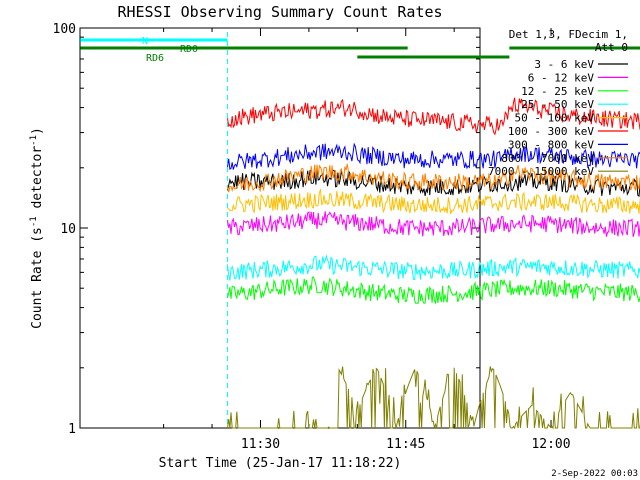 Image resolution: width=640 pixels, height=480 pixels. What do you see at coordinates (557, 91) in the screenshot?
I see `legend-label: 12 - 25 keV` at bounding box center [557, 91].